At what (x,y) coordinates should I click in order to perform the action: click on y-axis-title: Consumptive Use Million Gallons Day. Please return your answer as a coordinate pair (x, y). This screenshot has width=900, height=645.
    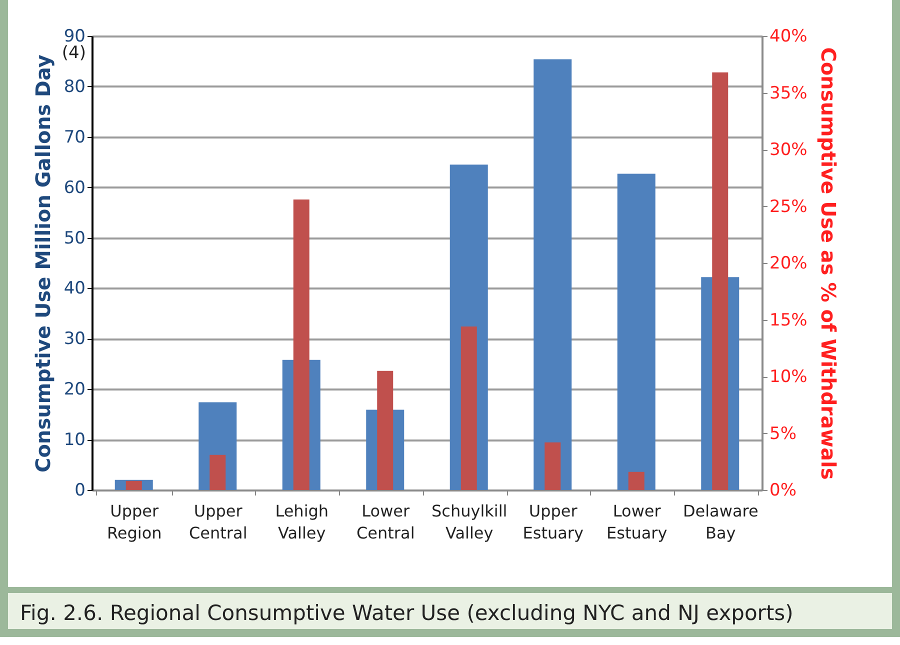
    Looking at the image, I should click on (42, 263).